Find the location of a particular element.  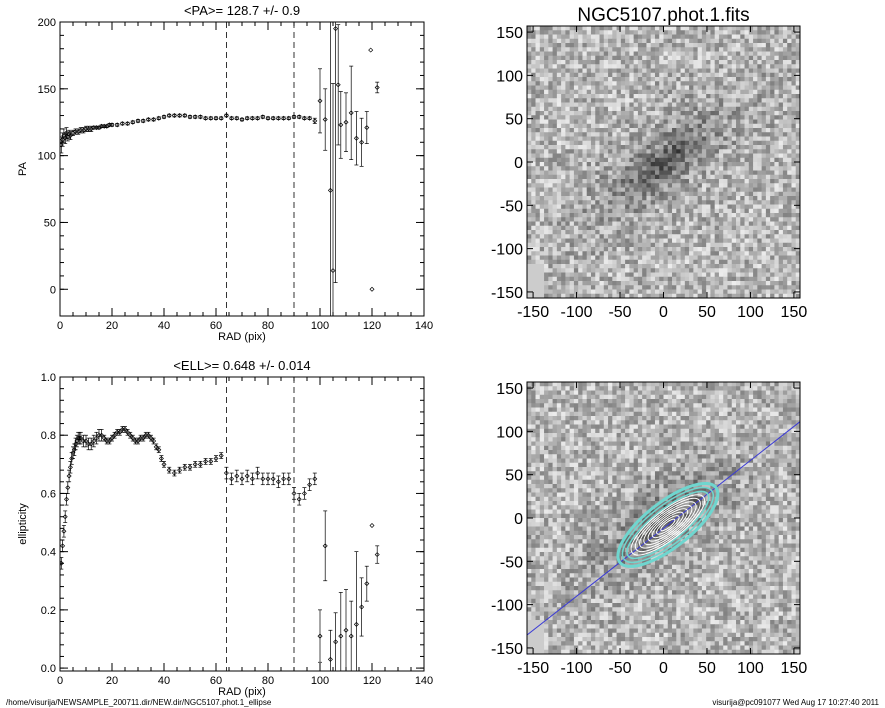

data-point is located at coordinates (161, 458).